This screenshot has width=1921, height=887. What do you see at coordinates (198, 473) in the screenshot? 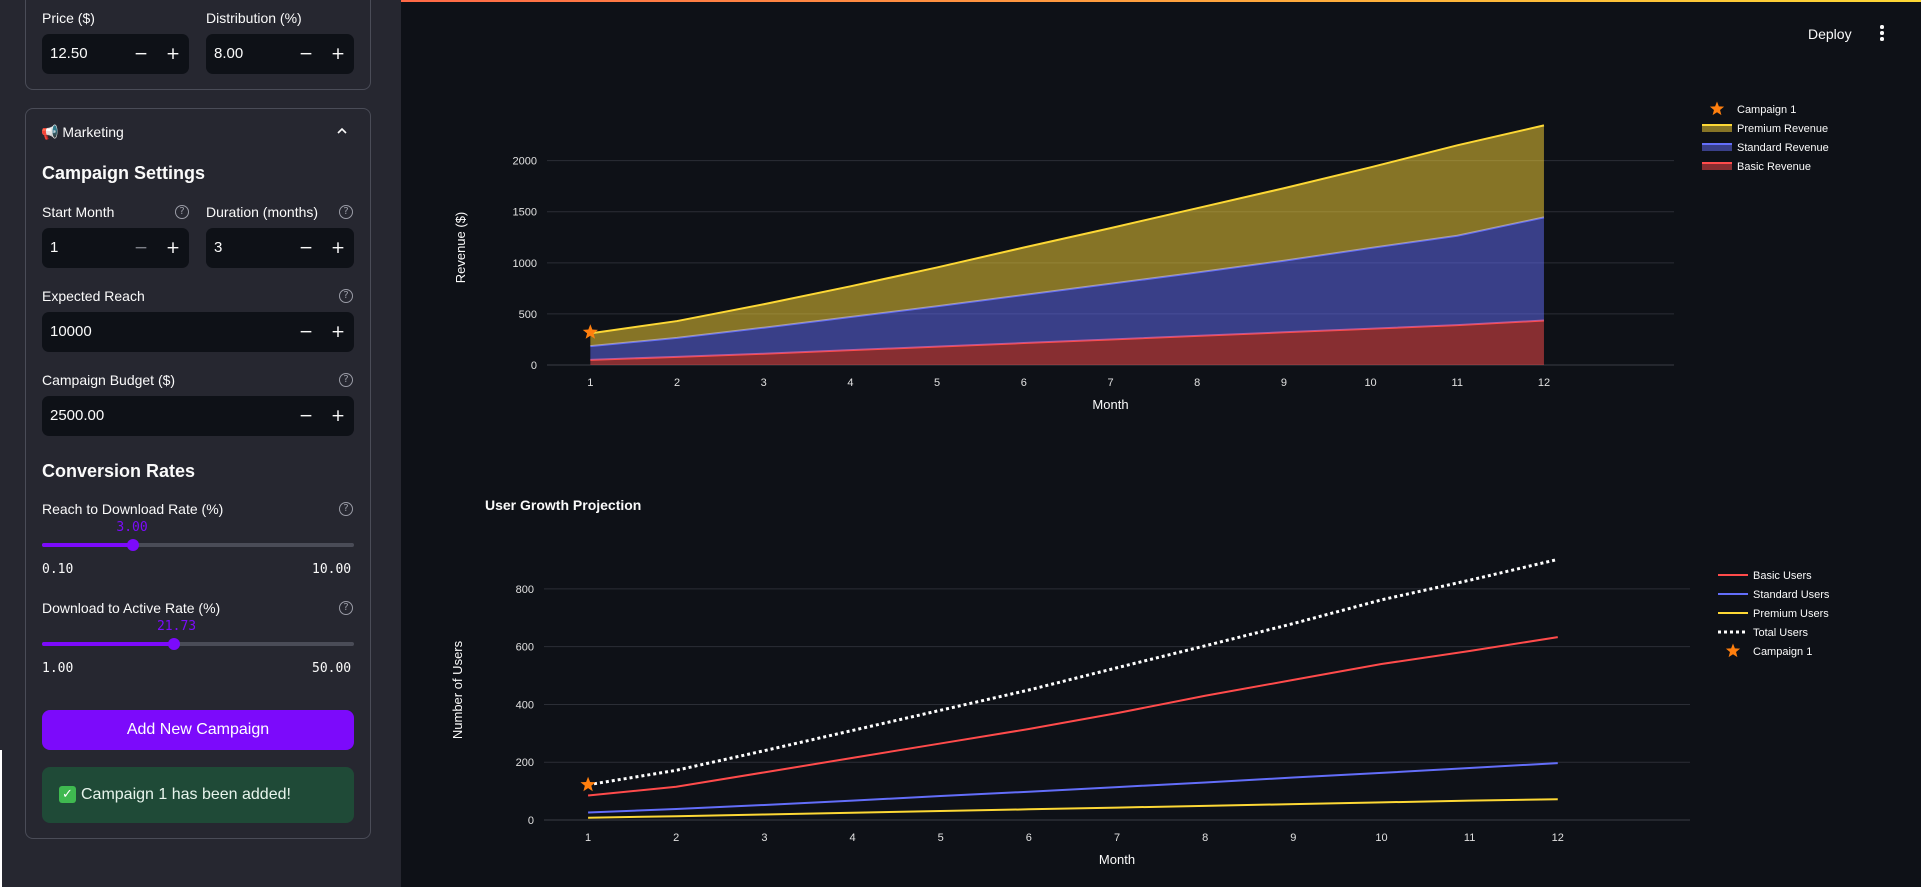
I see `marketing-expander` at bounding box center [198, 473].